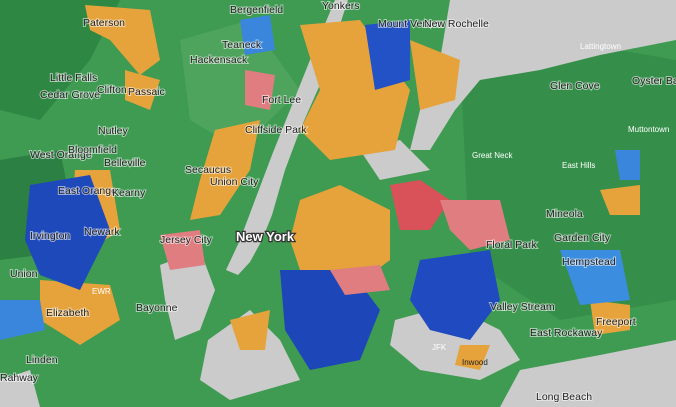 This screenshot has height=407, width=676. Describe the element at coordinates (146, 92) in the screenshot. I see `place-label: Passaic` at that location.